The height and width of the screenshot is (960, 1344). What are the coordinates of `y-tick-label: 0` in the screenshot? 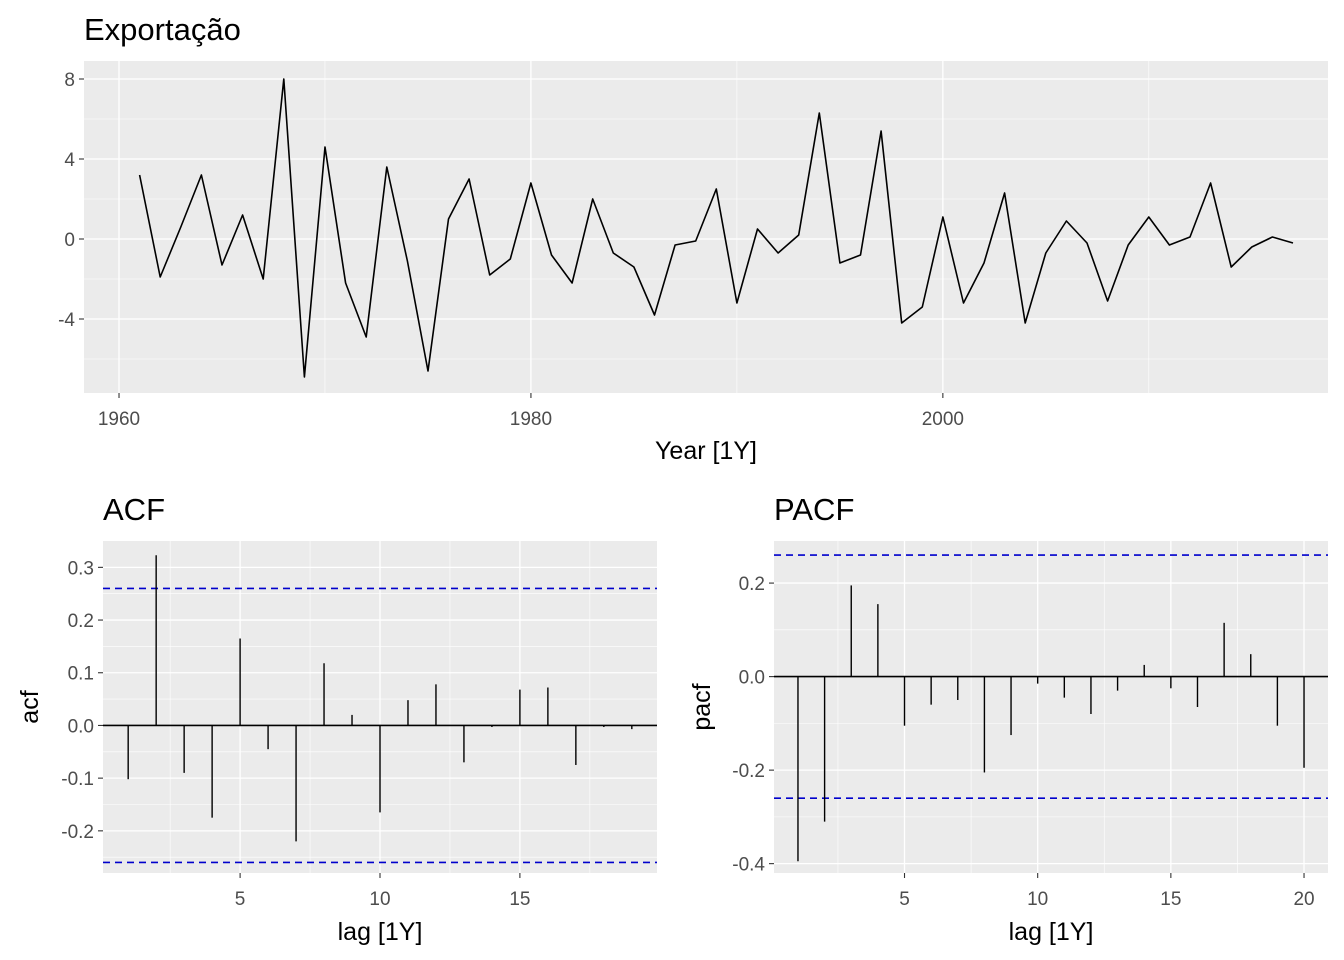 It's located at (69, 240).